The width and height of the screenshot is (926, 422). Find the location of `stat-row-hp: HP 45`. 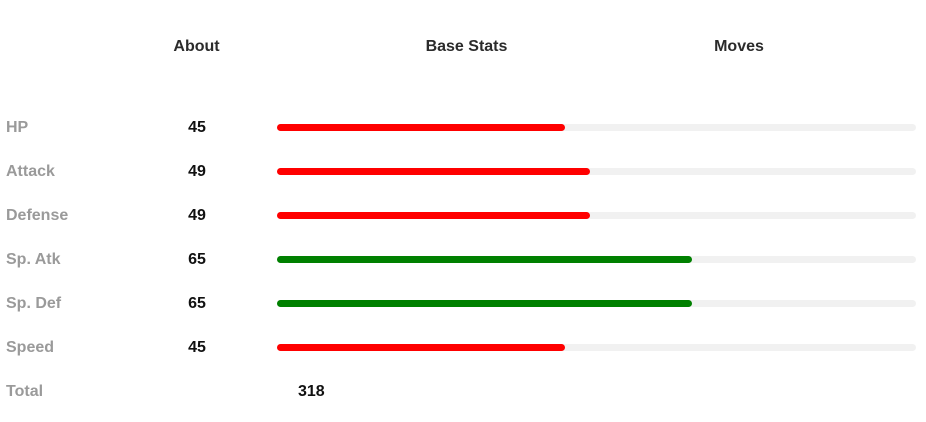

stat-row-hp: HP 45 is located at coordinates (463, 128).